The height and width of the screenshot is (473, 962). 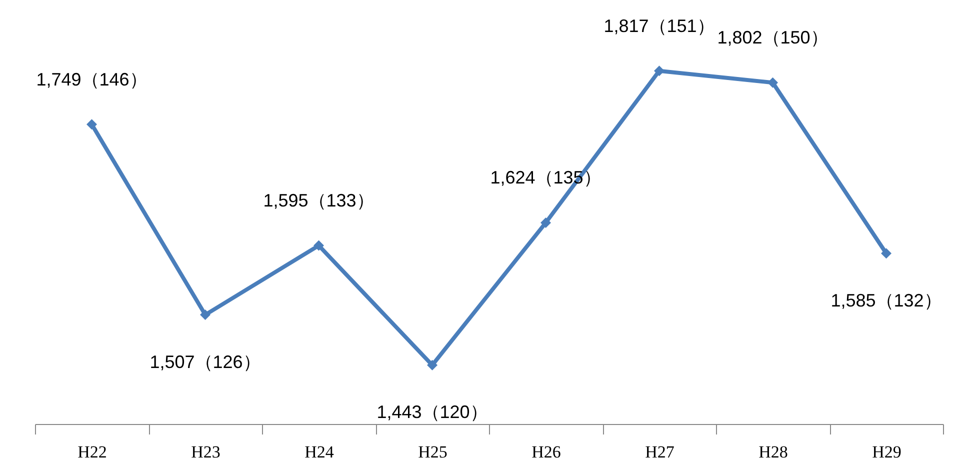 What do you see at coordinates (772, 38) in the screenshot?
I see `data-label: 1,802（150）` at bounding box center [772, 38].